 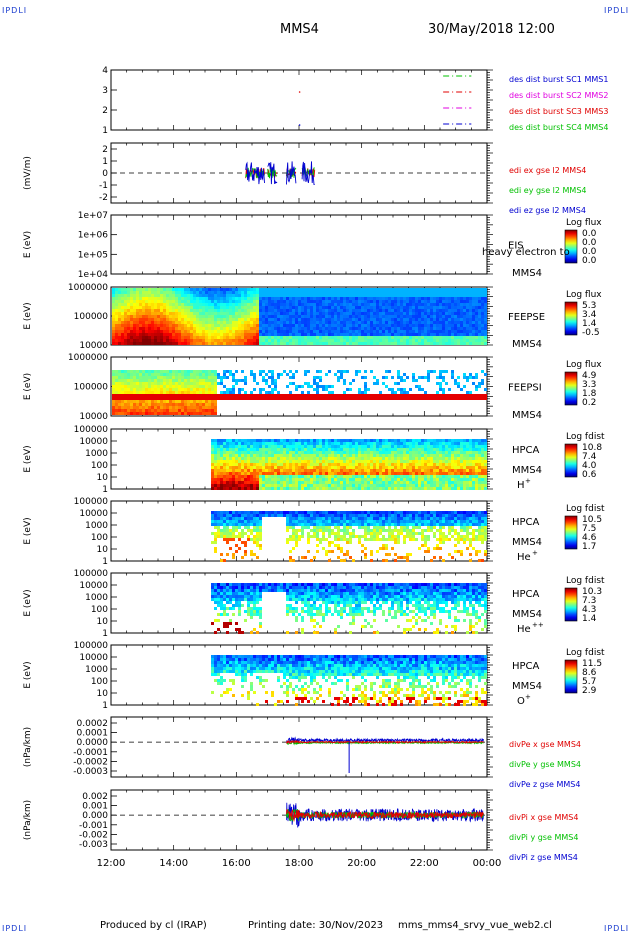 What do you see at coordinates (524, 557) in the screenshot?
I see `species-label: He` at bounding box center [524, 557].